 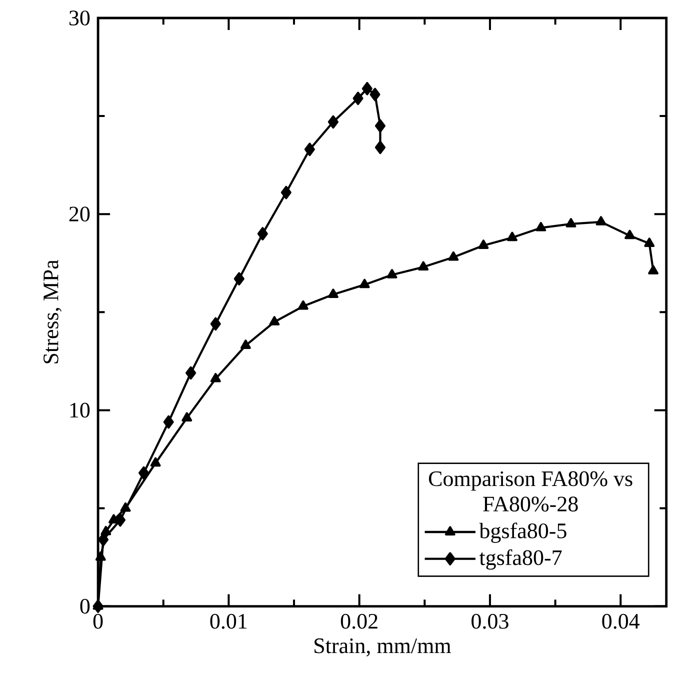 I want to click on x-tick-label: 0, so click(x=98, y=621).